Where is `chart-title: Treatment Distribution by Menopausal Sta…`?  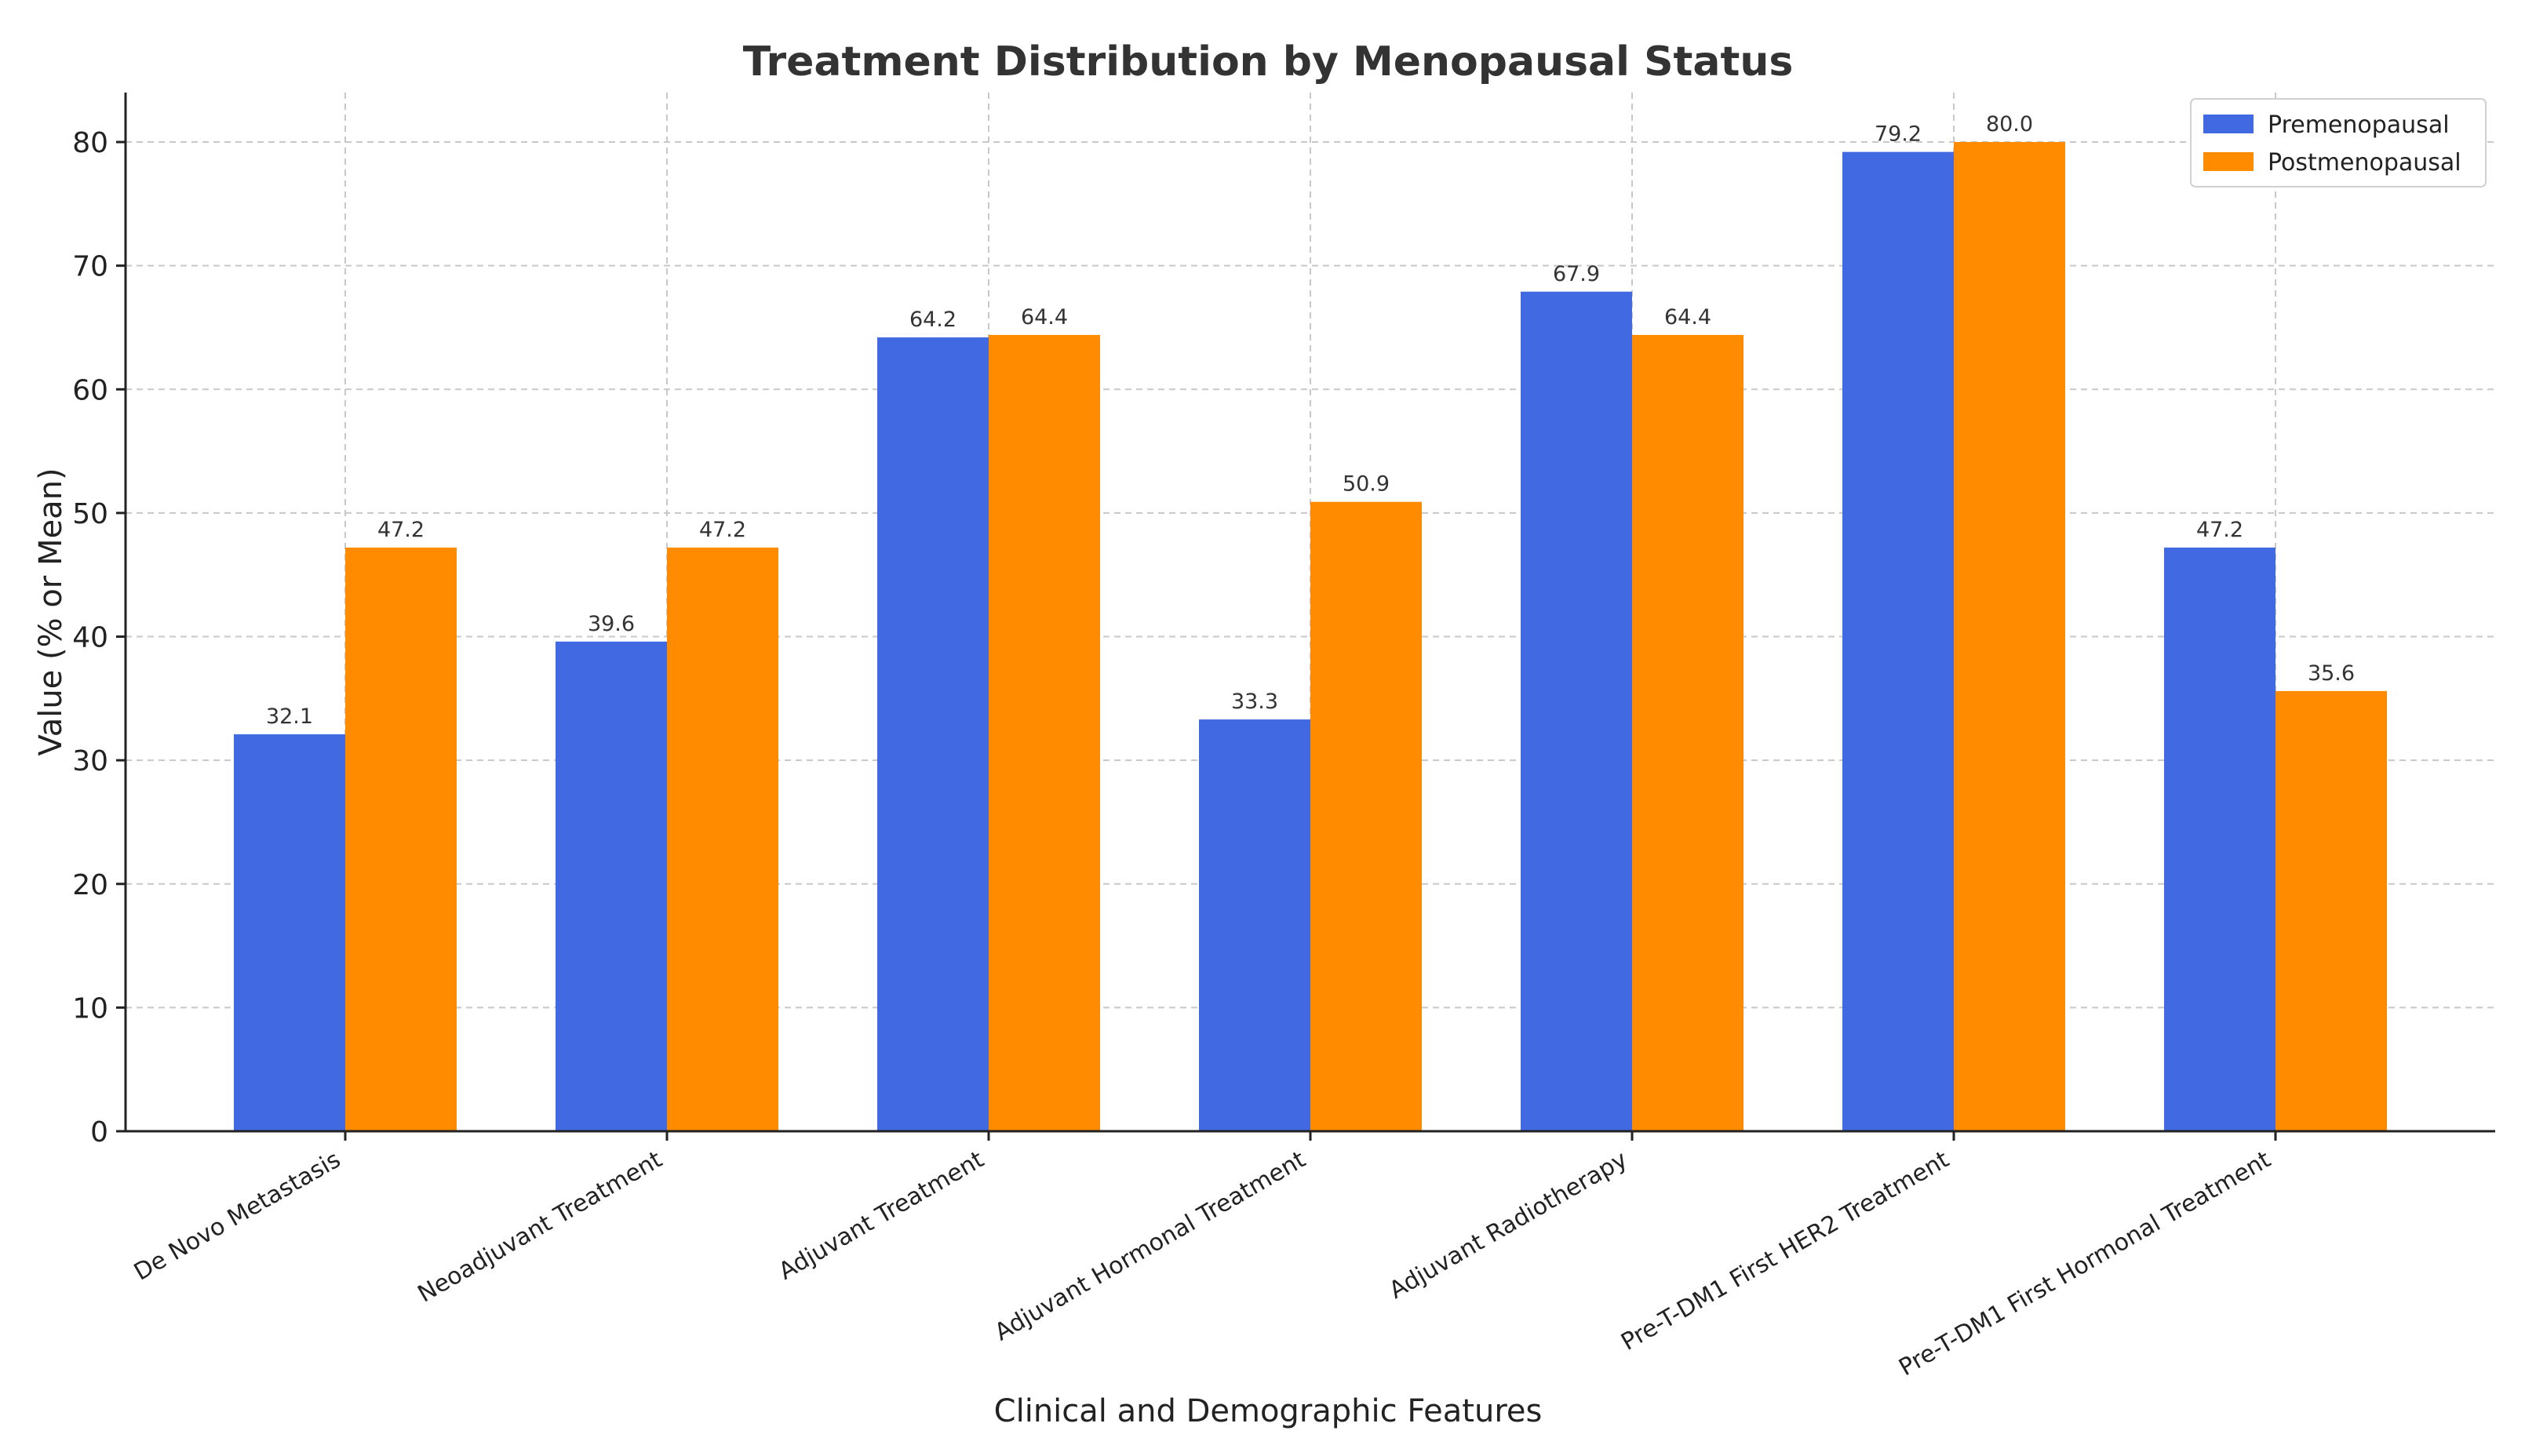 chart-title: Treatment Distribution by Menopausal Sta… is located at coordinates (1268, 62).